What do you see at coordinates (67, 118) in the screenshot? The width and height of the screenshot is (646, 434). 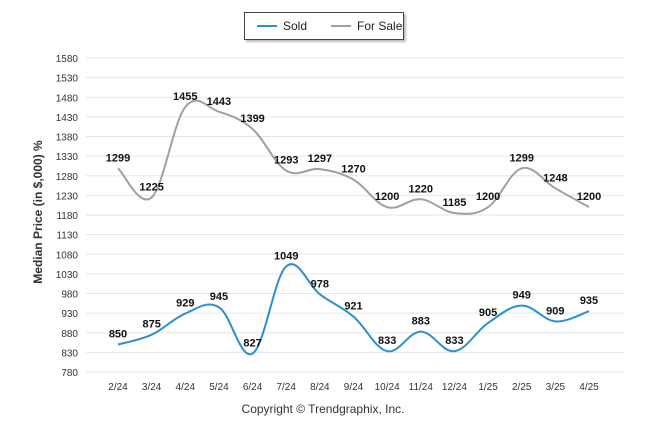 I see `y-tick-1430: 1430` at bounding box center [67, 118].